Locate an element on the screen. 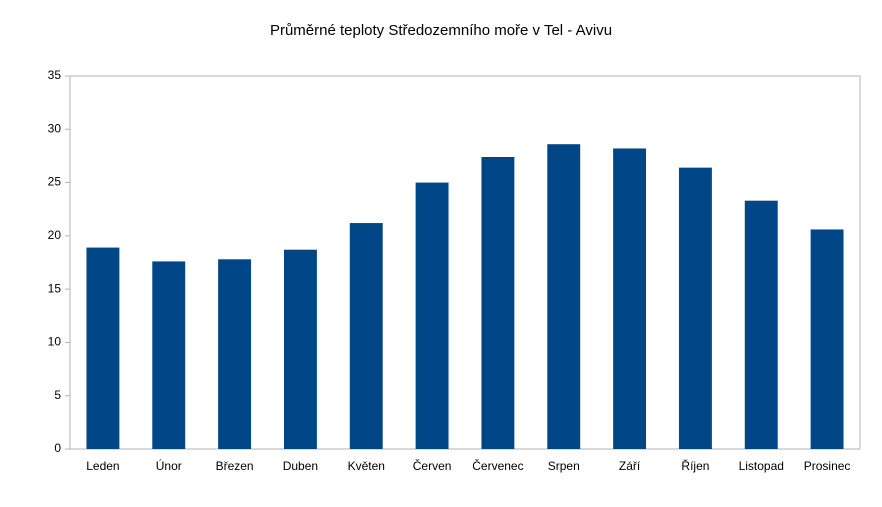  x-tick-label: Listopad is located at coordinates (761, 466).